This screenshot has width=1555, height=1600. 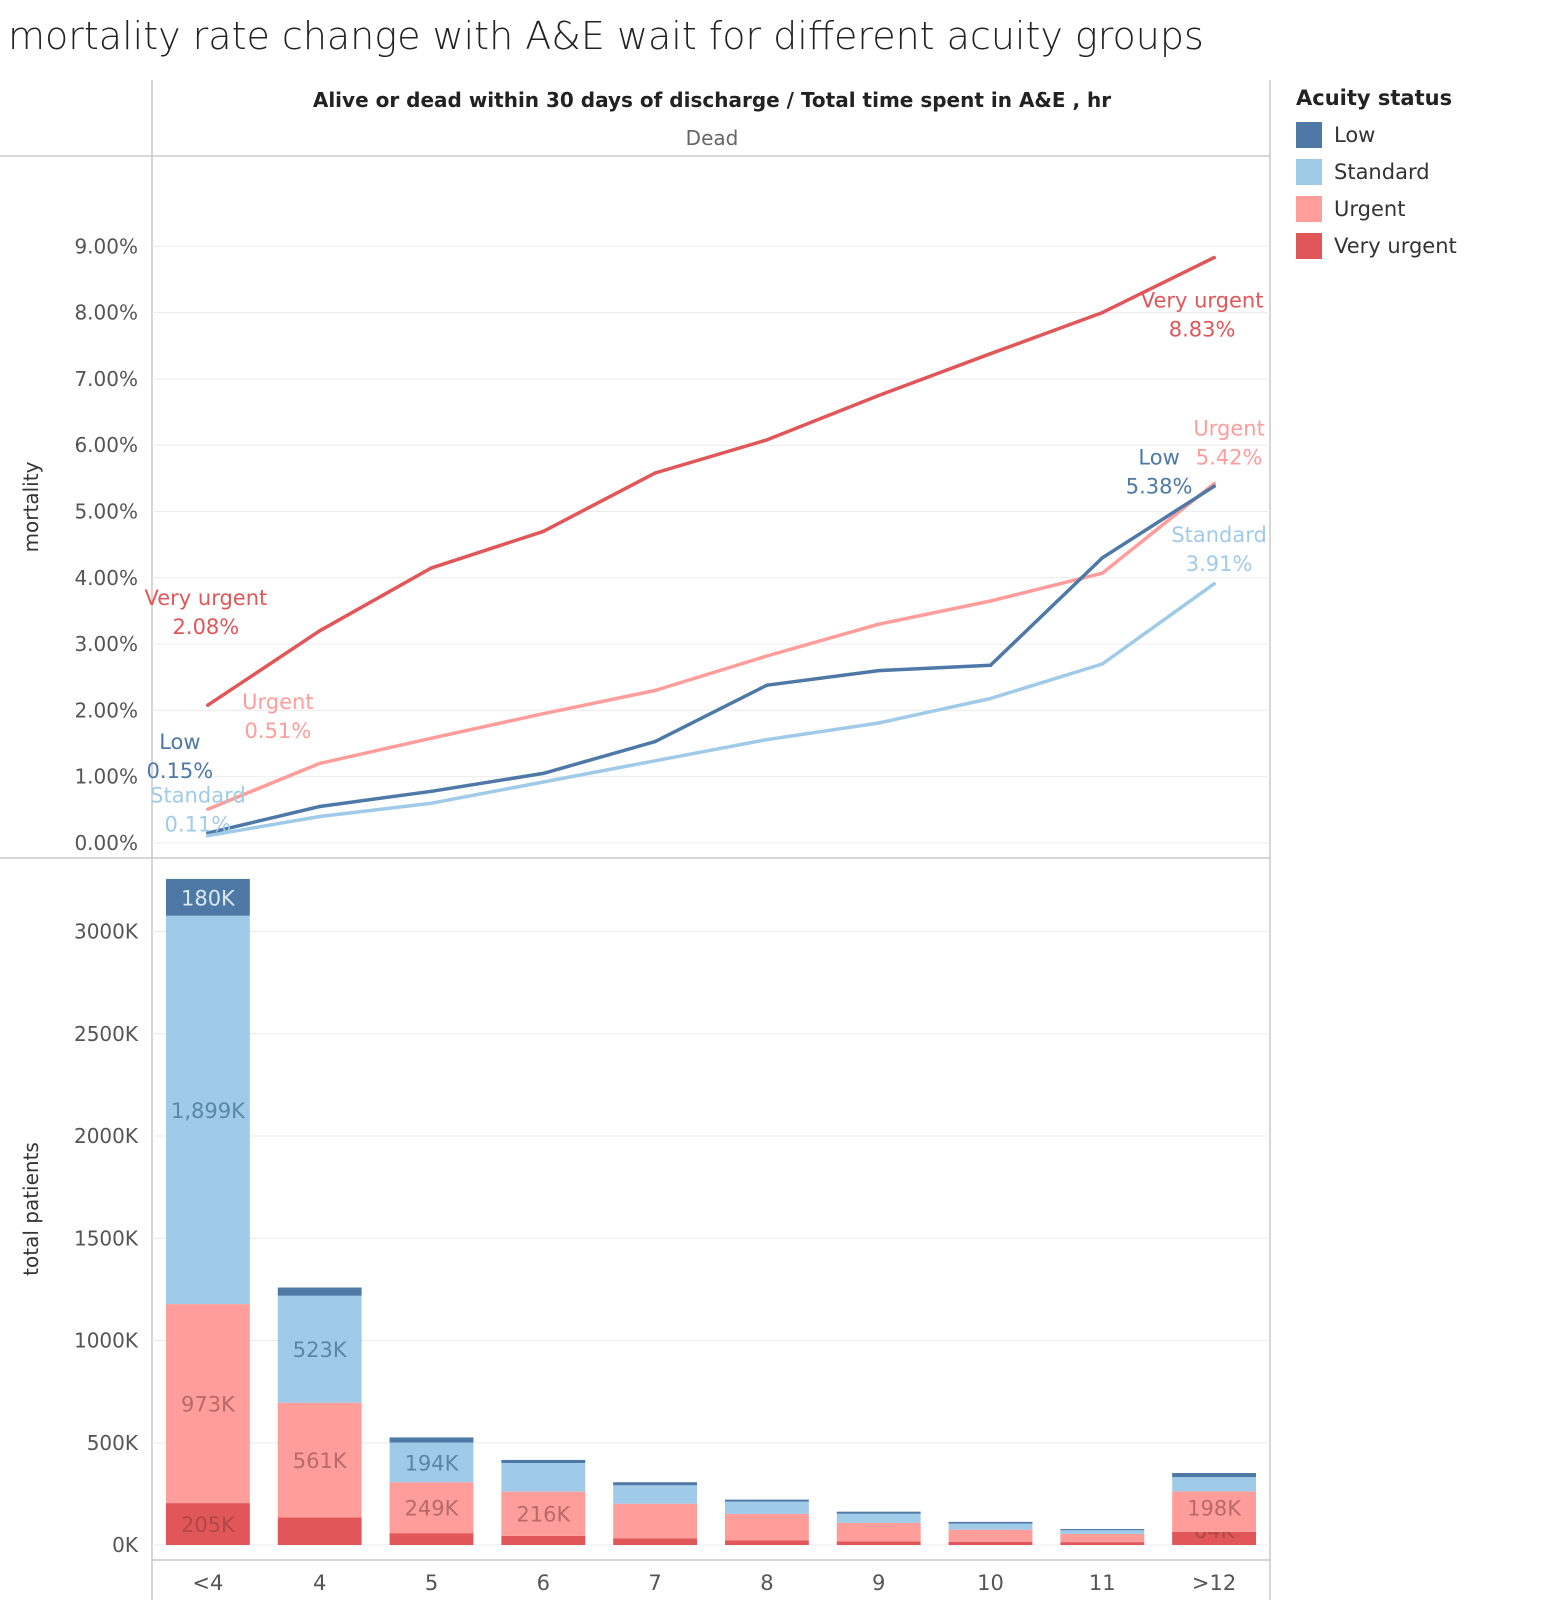 I want to click on mortality-tick-label: 8.00%, so click(x=106, y=313).